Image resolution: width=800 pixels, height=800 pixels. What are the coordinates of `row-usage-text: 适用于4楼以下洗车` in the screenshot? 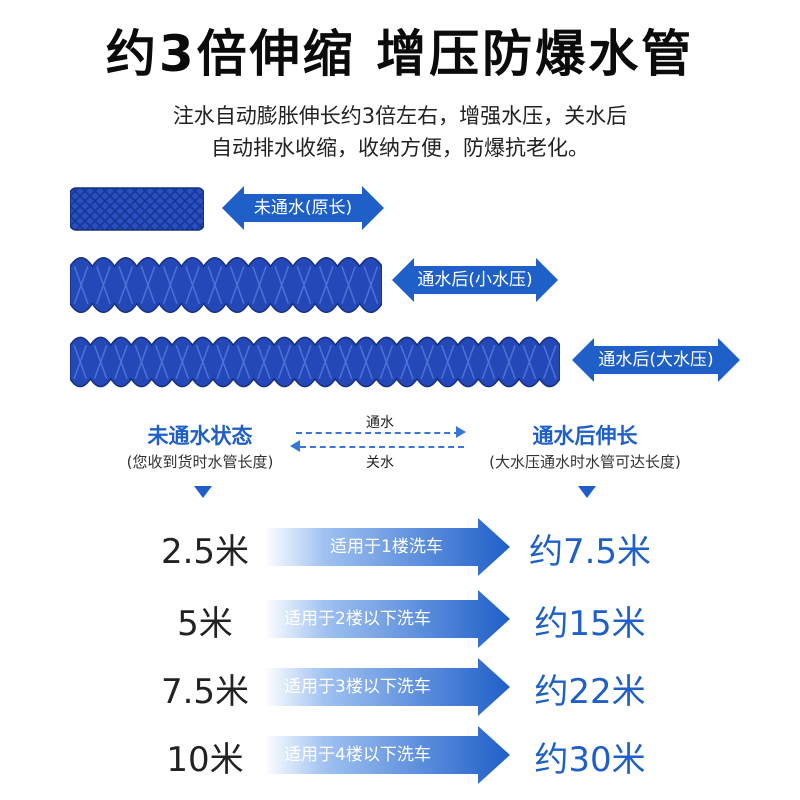 It's located at (357, 755).